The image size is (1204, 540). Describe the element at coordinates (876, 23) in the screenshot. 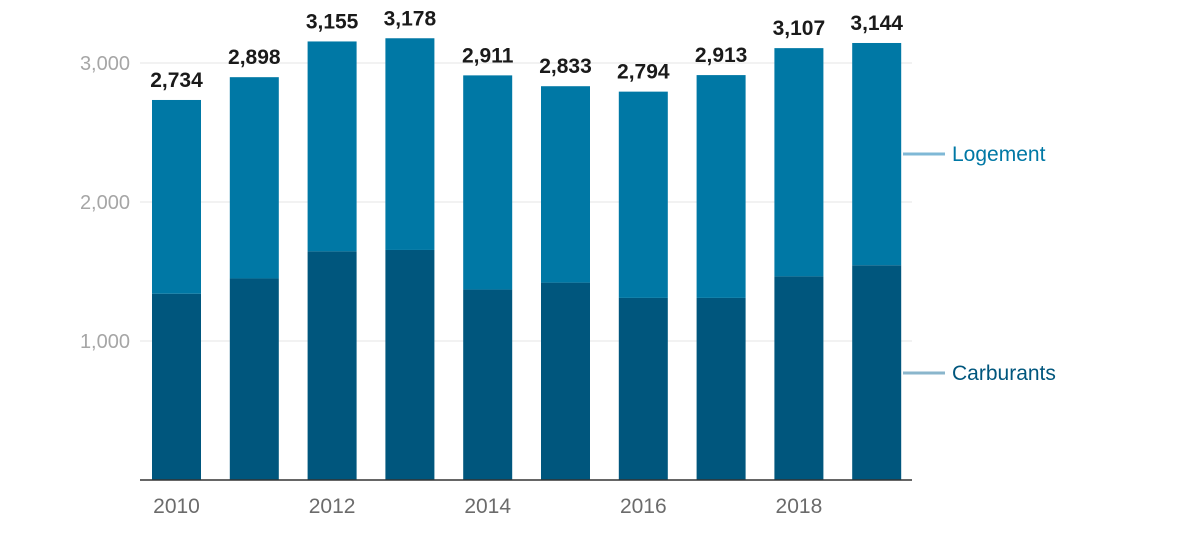

I see `total-label-2019: 3,144` at that location.